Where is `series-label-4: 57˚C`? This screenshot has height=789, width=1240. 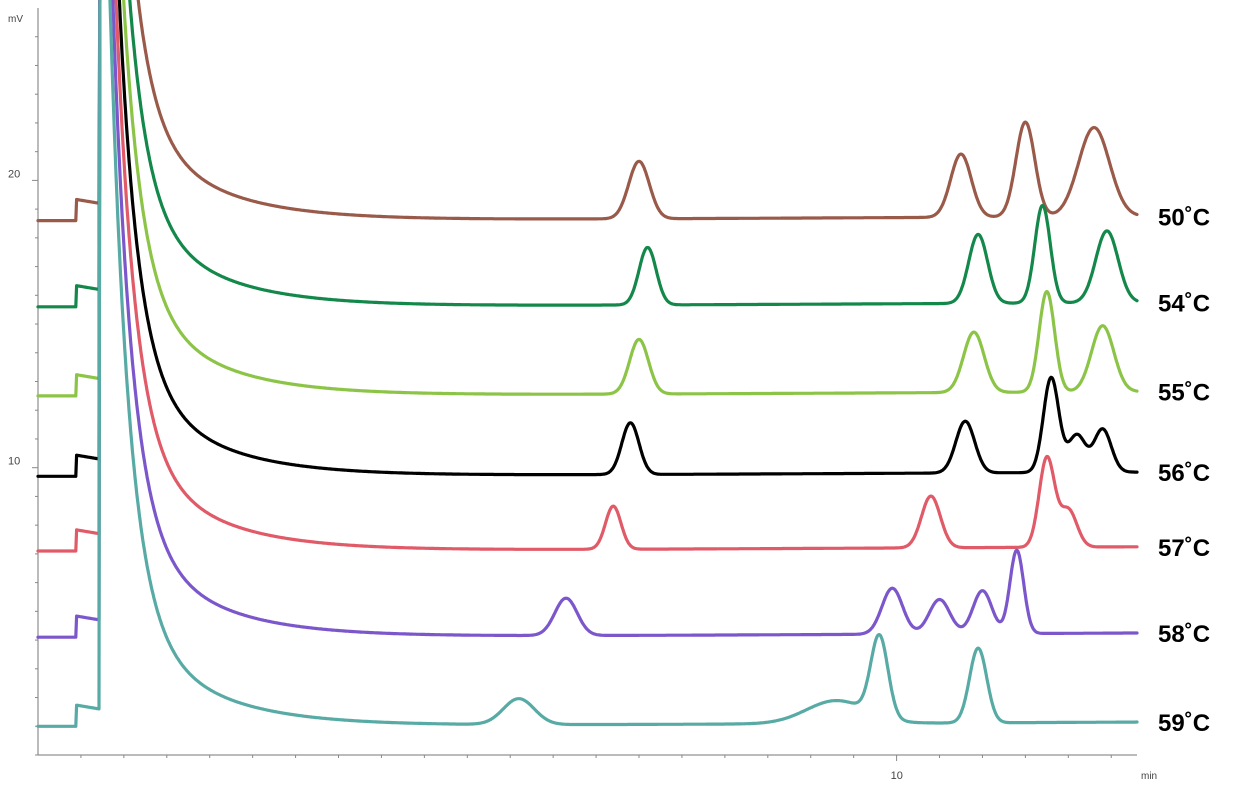 series-label-4: 57˚C is located at coordinates (1184, 548).